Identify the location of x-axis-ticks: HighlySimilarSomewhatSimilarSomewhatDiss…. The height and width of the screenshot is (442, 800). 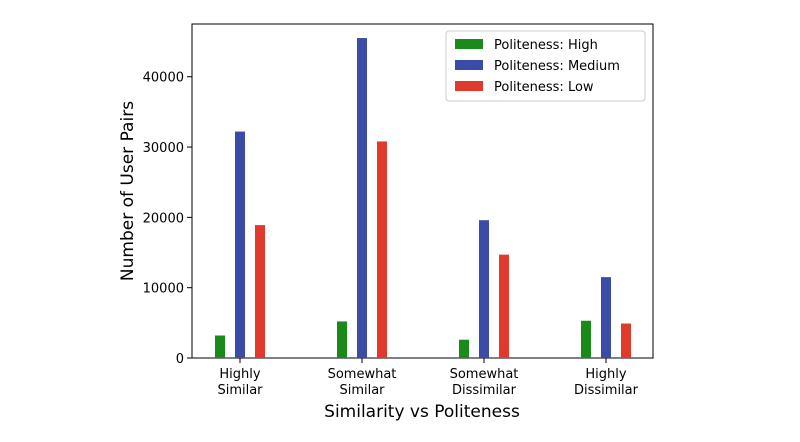
(428, 378).